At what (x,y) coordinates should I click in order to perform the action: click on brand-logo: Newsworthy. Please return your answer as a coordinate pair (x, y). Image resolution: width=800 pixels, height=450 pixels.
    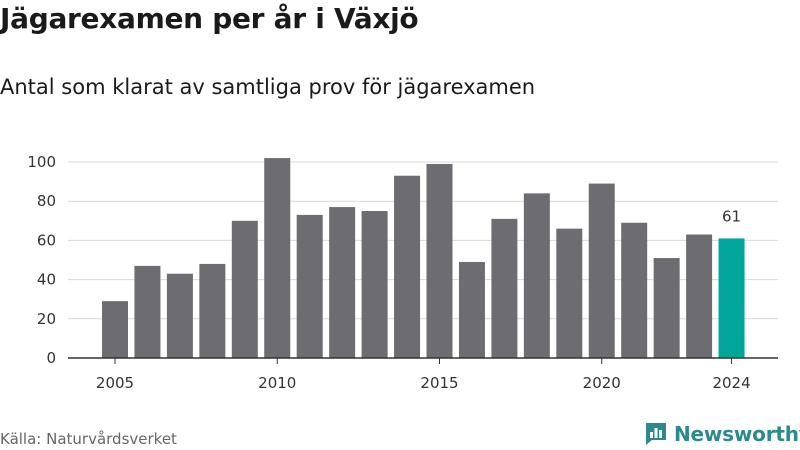
    Looking at the image, I should click on (722, 434).